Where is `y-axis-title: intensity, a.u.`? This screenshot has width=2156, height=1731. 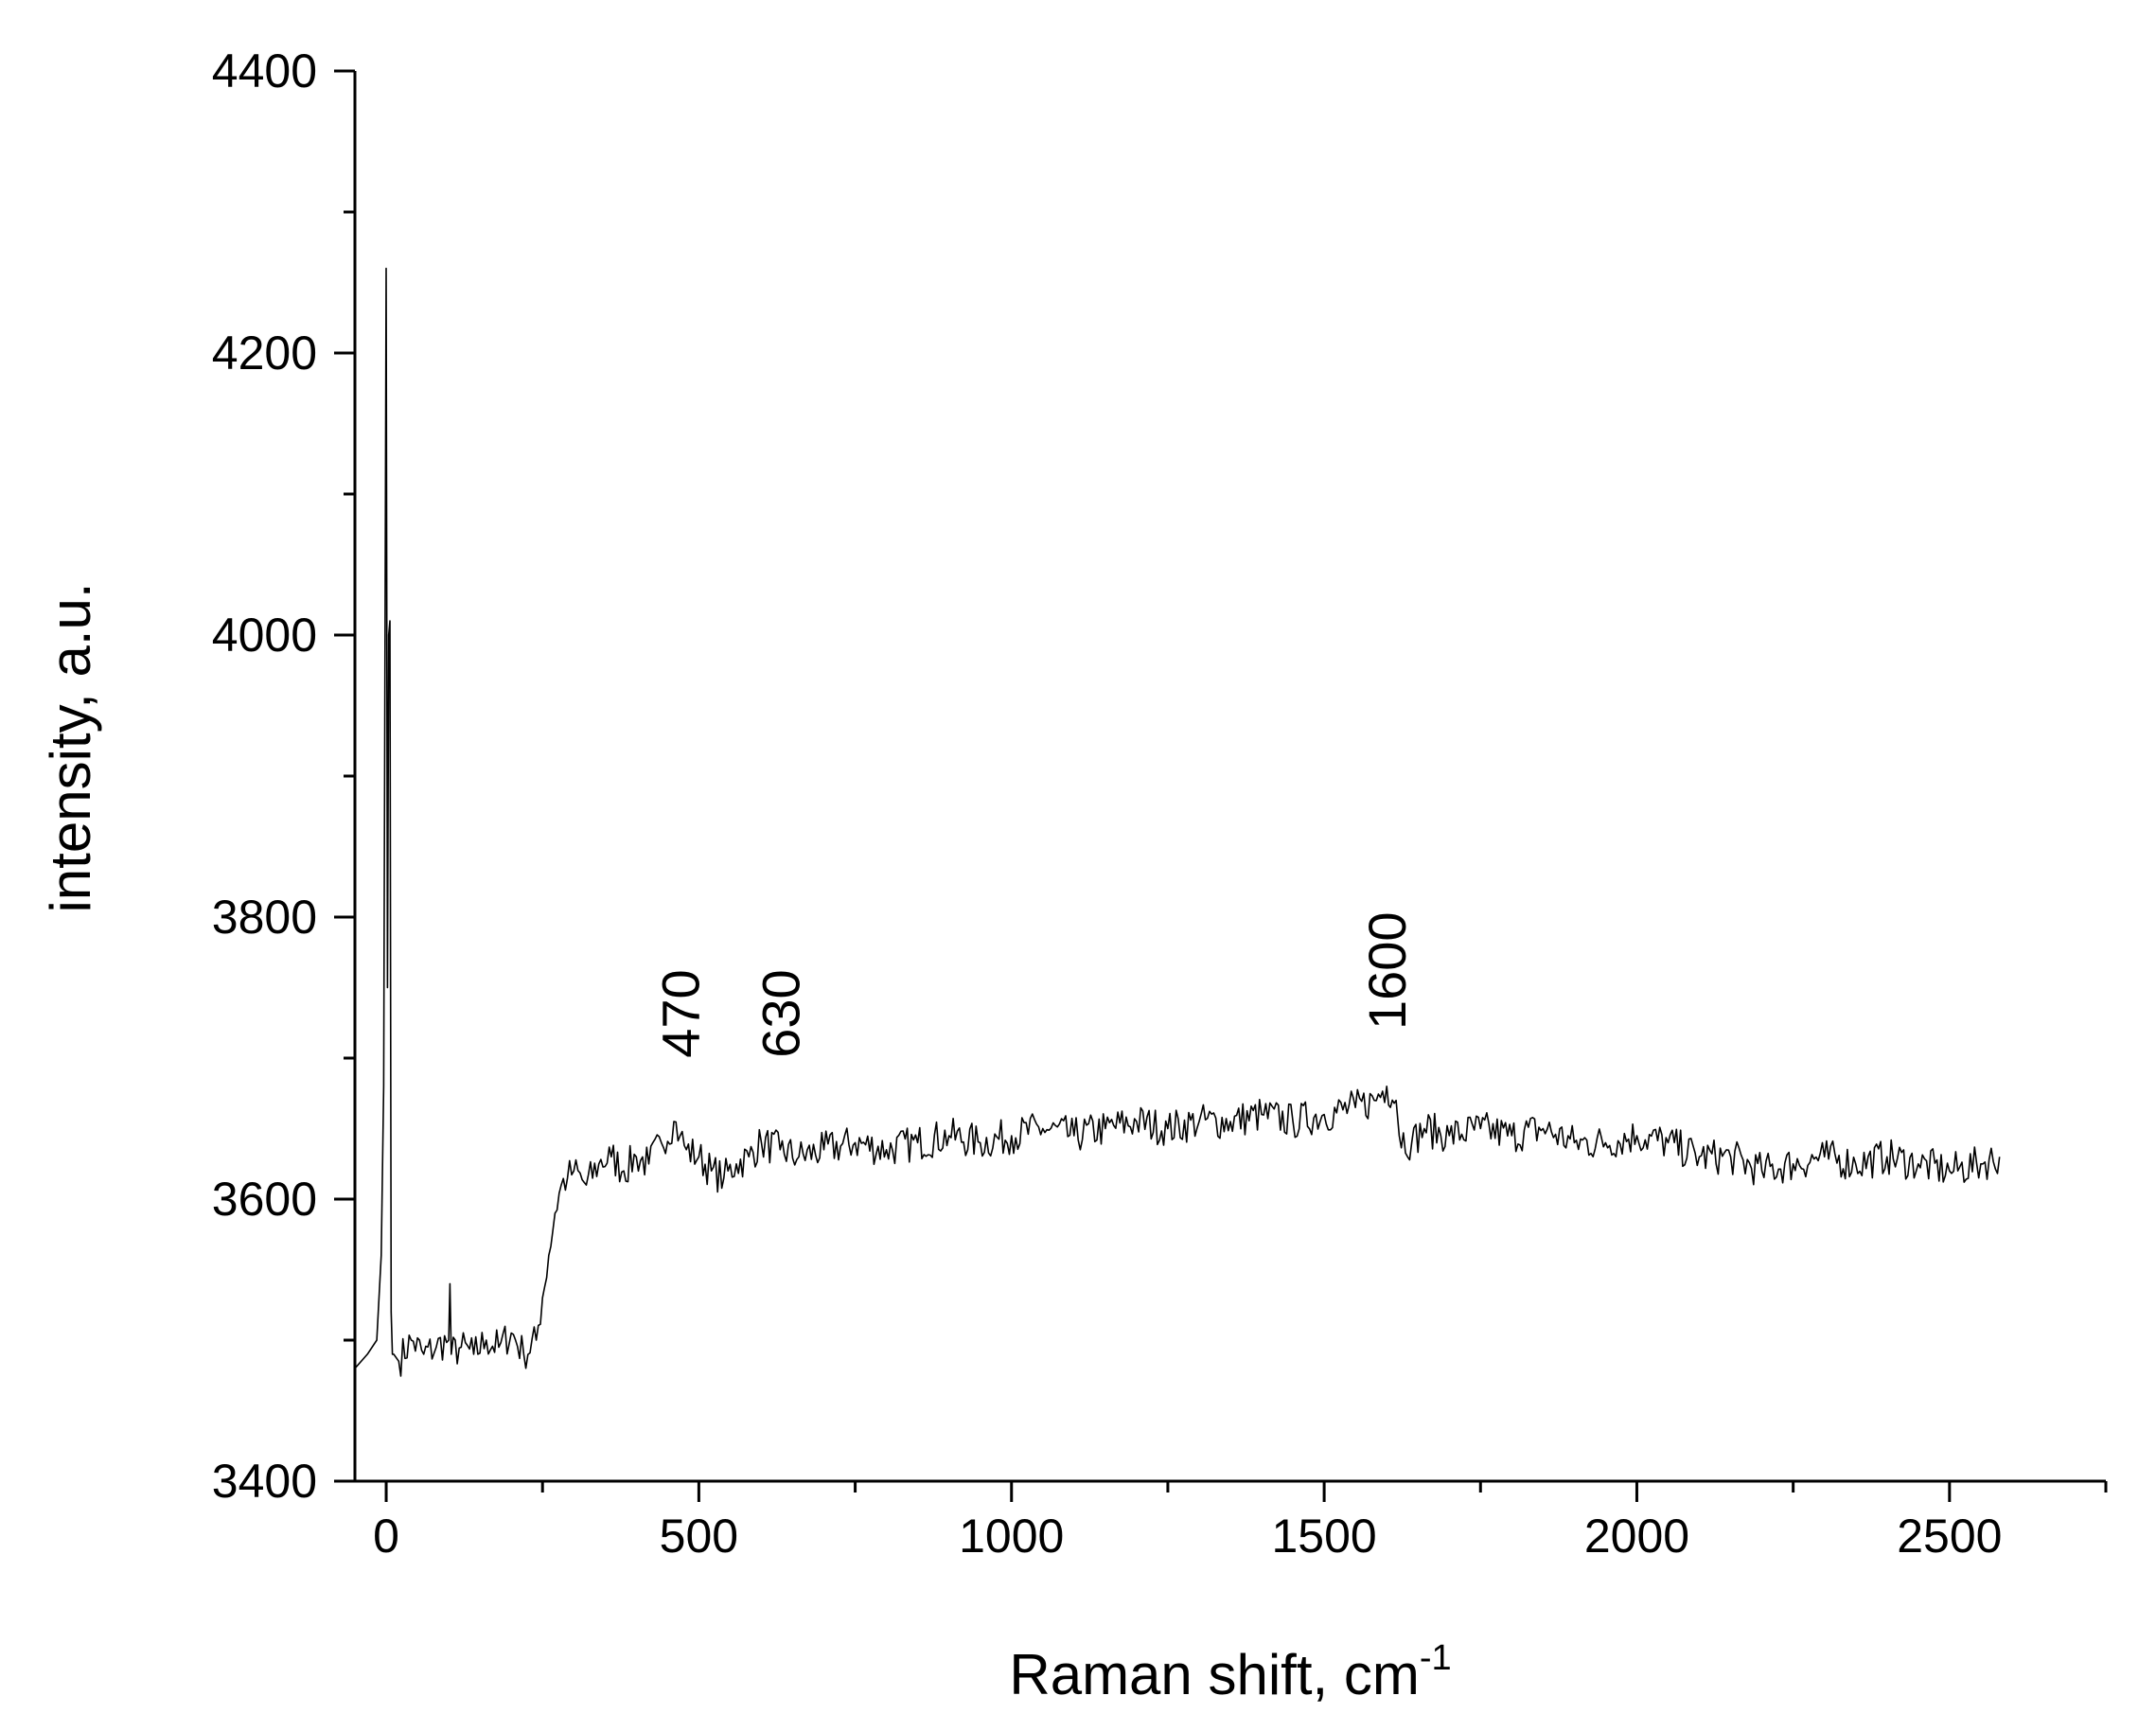 y-axis-title: intensity, a.u. is located at coordinates (70, 747).